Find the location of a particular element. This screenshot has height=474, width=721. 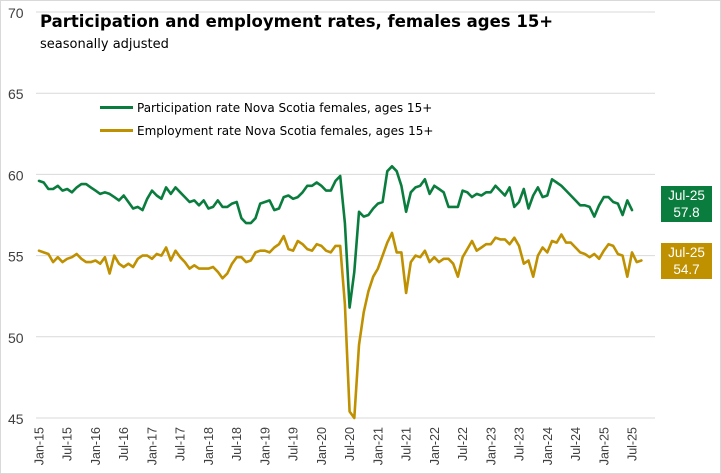

y-tick-label: 70 is located at coordinates (16, 13).